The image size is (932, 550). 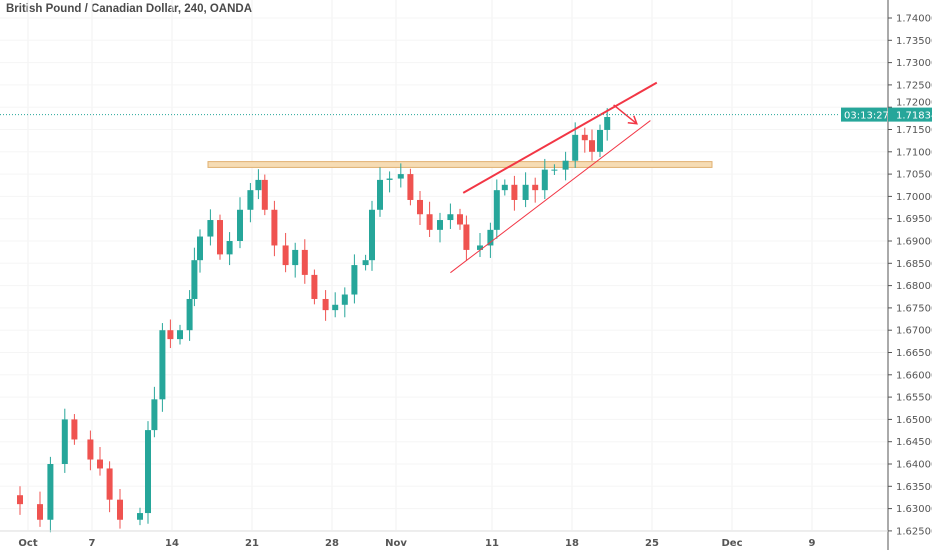 I want to click on price-tick-label: 1.68000, so click(x=914, y=286).